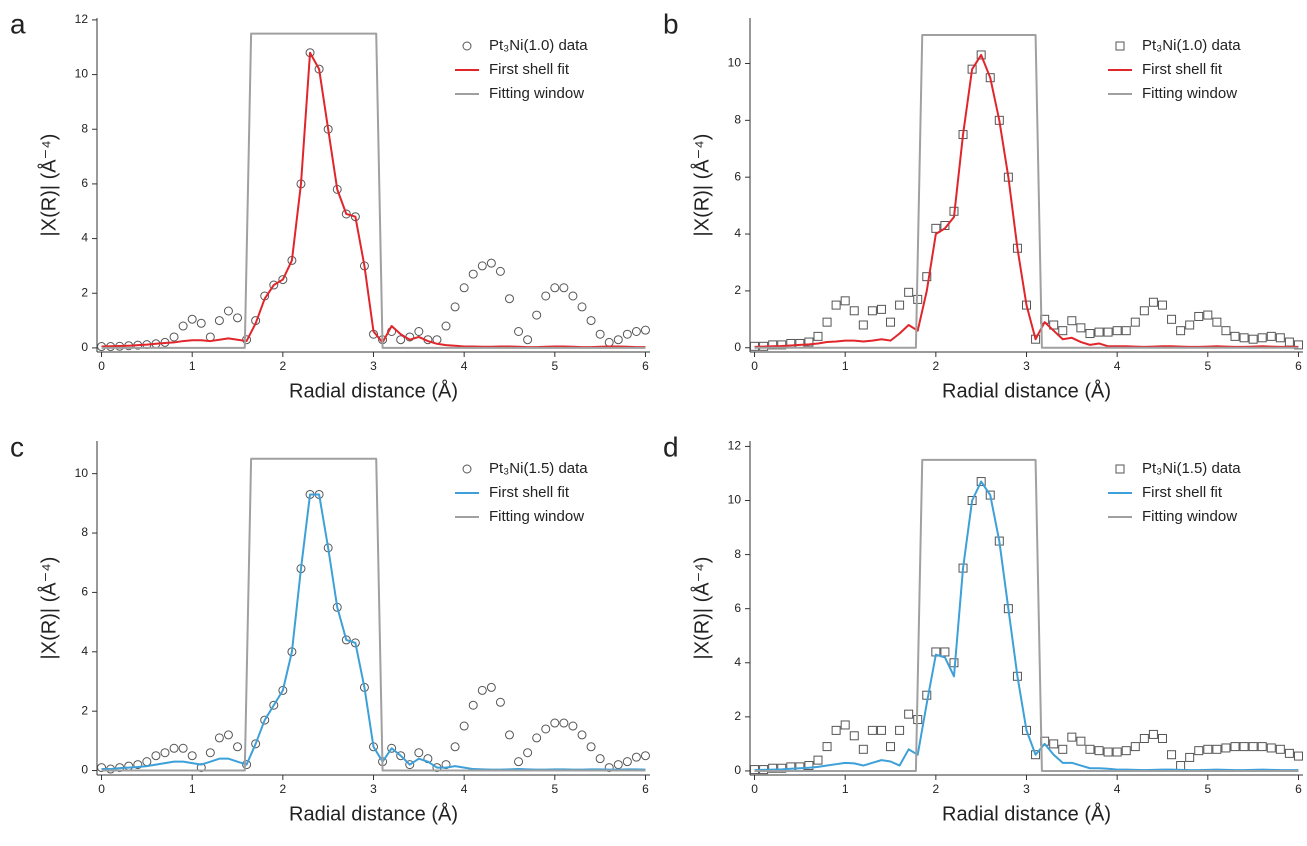 This screenshot has width=1307, height=846. I want to click on x-tick-label: 6, so click(645, 366).